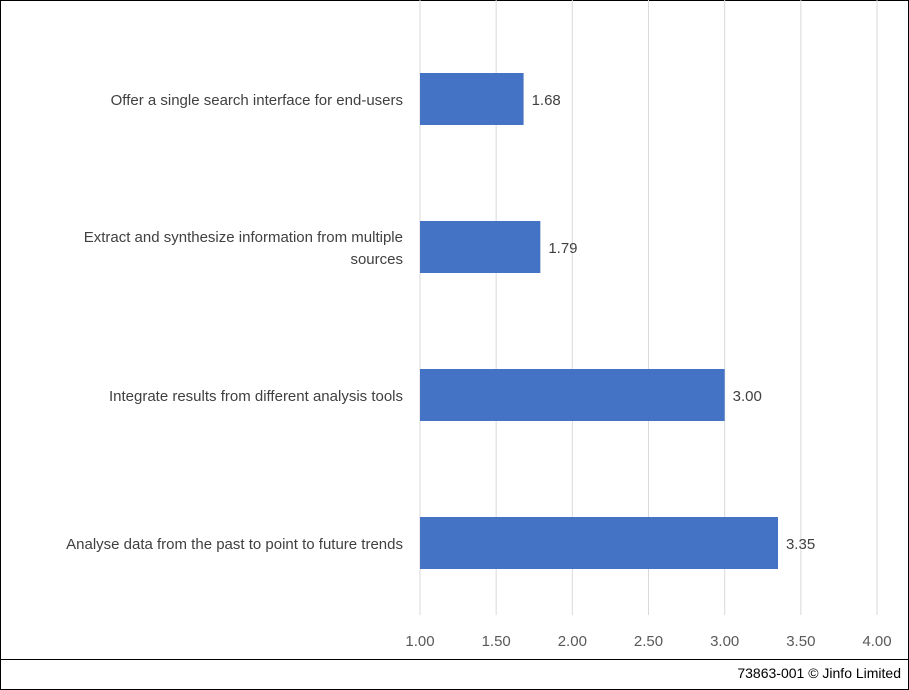 This screenshot has width=909, height=690. What do you see at coordinates (724, 641) in the screenshot?
I see `x-tick-label: 3.00` at bounding box center [724, 641].